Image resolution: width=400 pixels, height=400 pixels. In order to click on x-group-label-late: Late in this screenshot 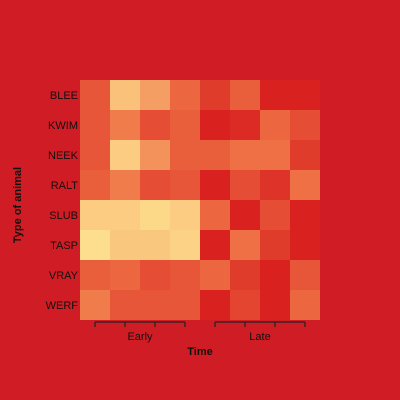, I will do `click(259, 337)`.